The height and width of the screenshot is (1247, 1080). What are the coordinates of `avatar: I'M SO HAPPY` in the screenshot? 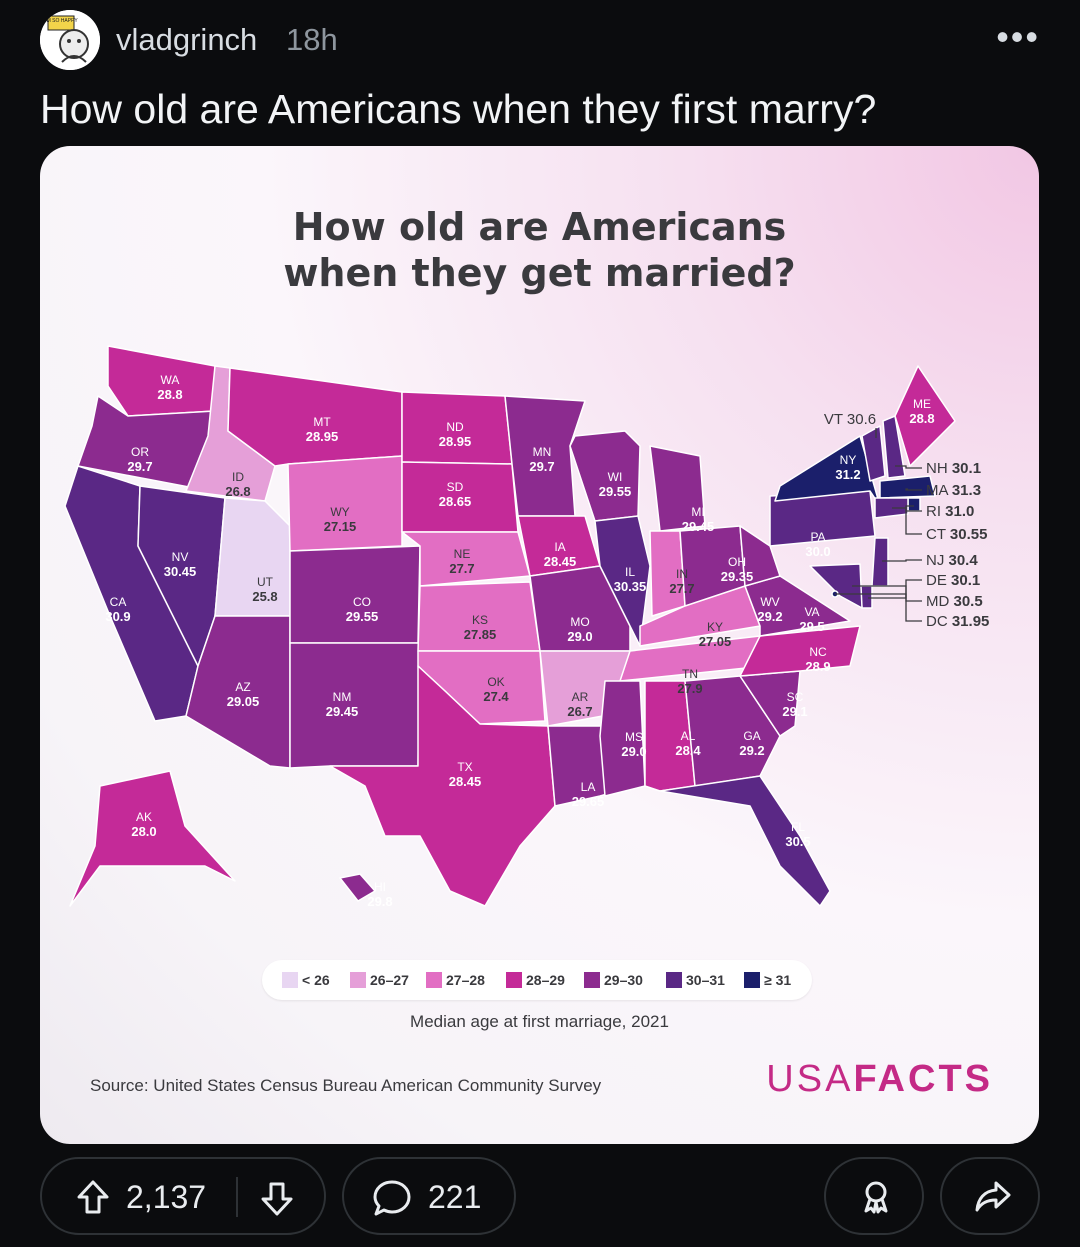 It's located at (70, 40).